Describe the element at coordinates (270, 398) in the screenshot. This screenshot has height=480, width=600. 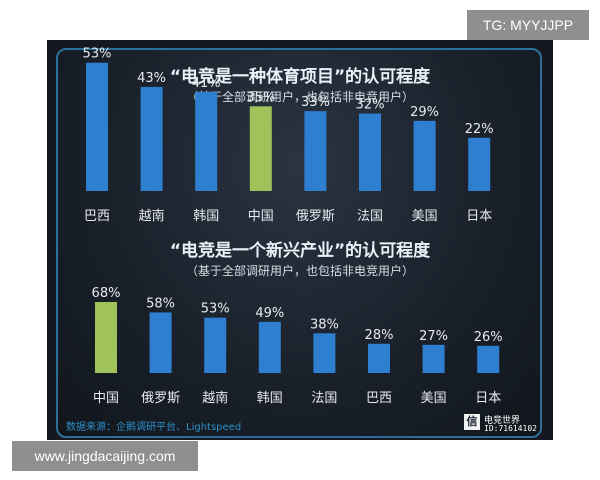
I see `chart-2-category-label: 韩国` at that location.